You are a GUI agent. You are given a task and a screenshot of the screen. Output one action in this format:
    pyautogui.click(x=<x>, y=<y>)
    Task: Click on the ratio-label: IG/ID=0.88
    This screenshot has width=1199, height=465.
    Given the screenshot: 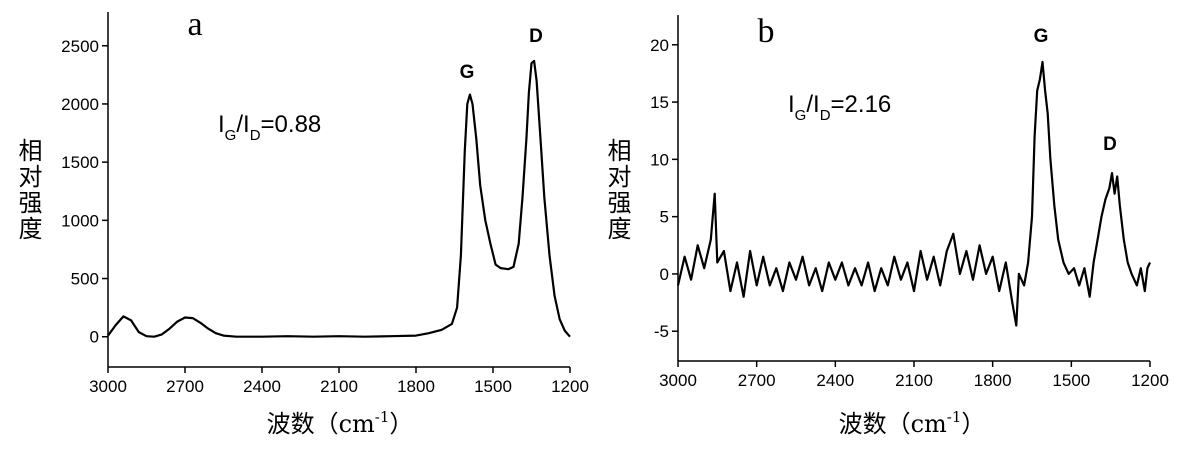 What is the action you would take?
    pyautogui.click(x=269, y=127)
    